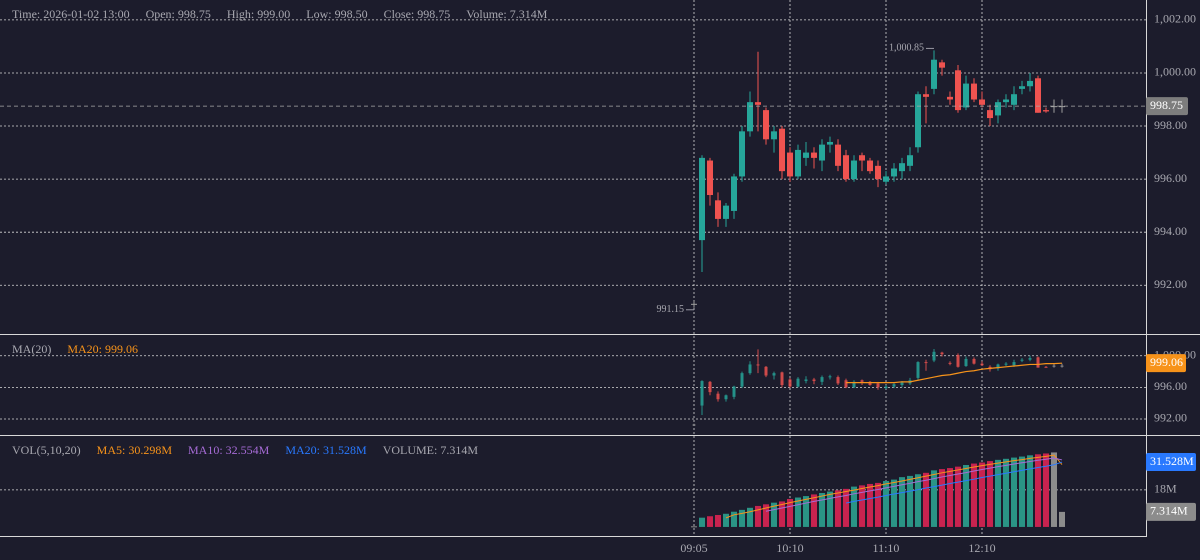  What do you see at coordinates (229, 450) in the screenshot?
I see `legend-entry: MA10: 32.554M` at bounding box center [229, 450].